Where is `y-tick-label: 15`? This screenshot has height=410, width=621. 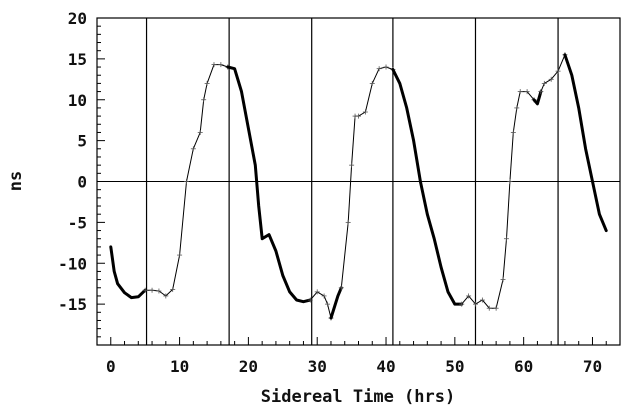 y-tick-label: 15 is located at coordinates (77, 59).